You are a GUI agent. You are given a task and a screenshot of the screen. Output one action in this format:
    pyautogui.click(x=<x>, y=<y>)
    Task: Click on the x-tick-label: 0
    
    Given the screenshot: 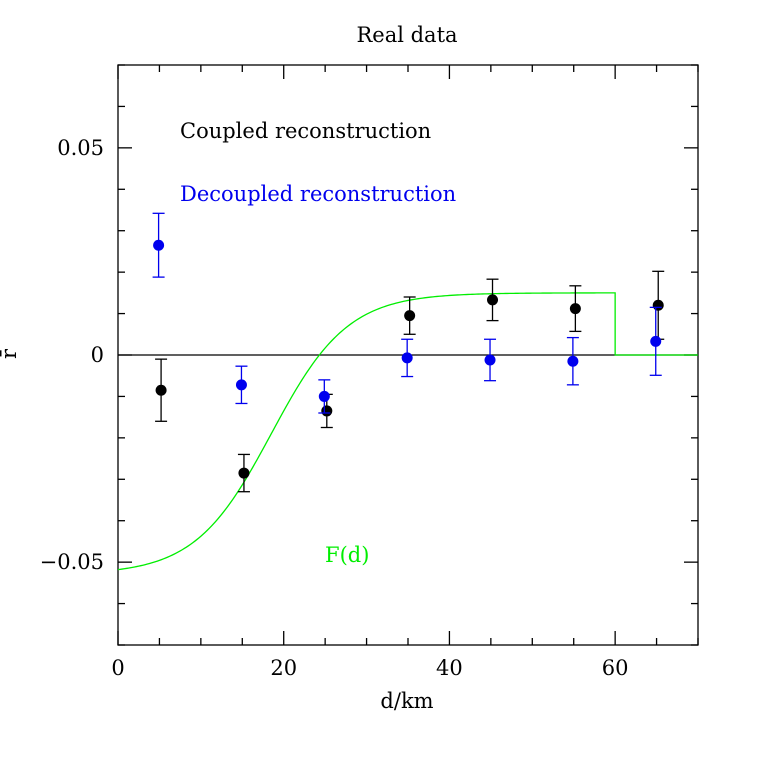 What is the action you would take?
    pyautogui.click(x=117, y=668)
    